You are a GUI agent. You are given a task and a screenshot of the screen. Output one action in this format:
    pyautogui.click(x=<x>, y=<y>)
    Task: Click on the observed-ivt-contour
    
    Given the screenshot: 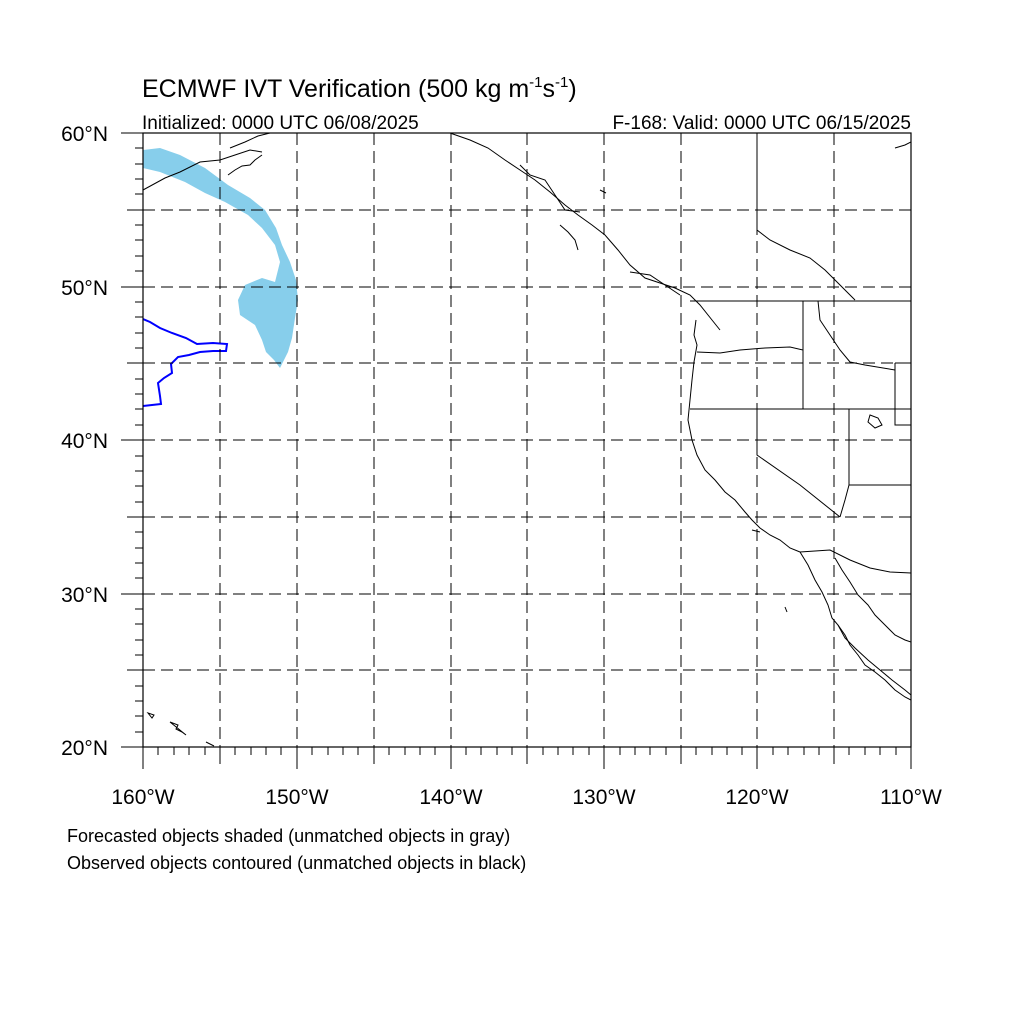 What is the action you would take?
    pyautogui.click(x=186, y=362)
    